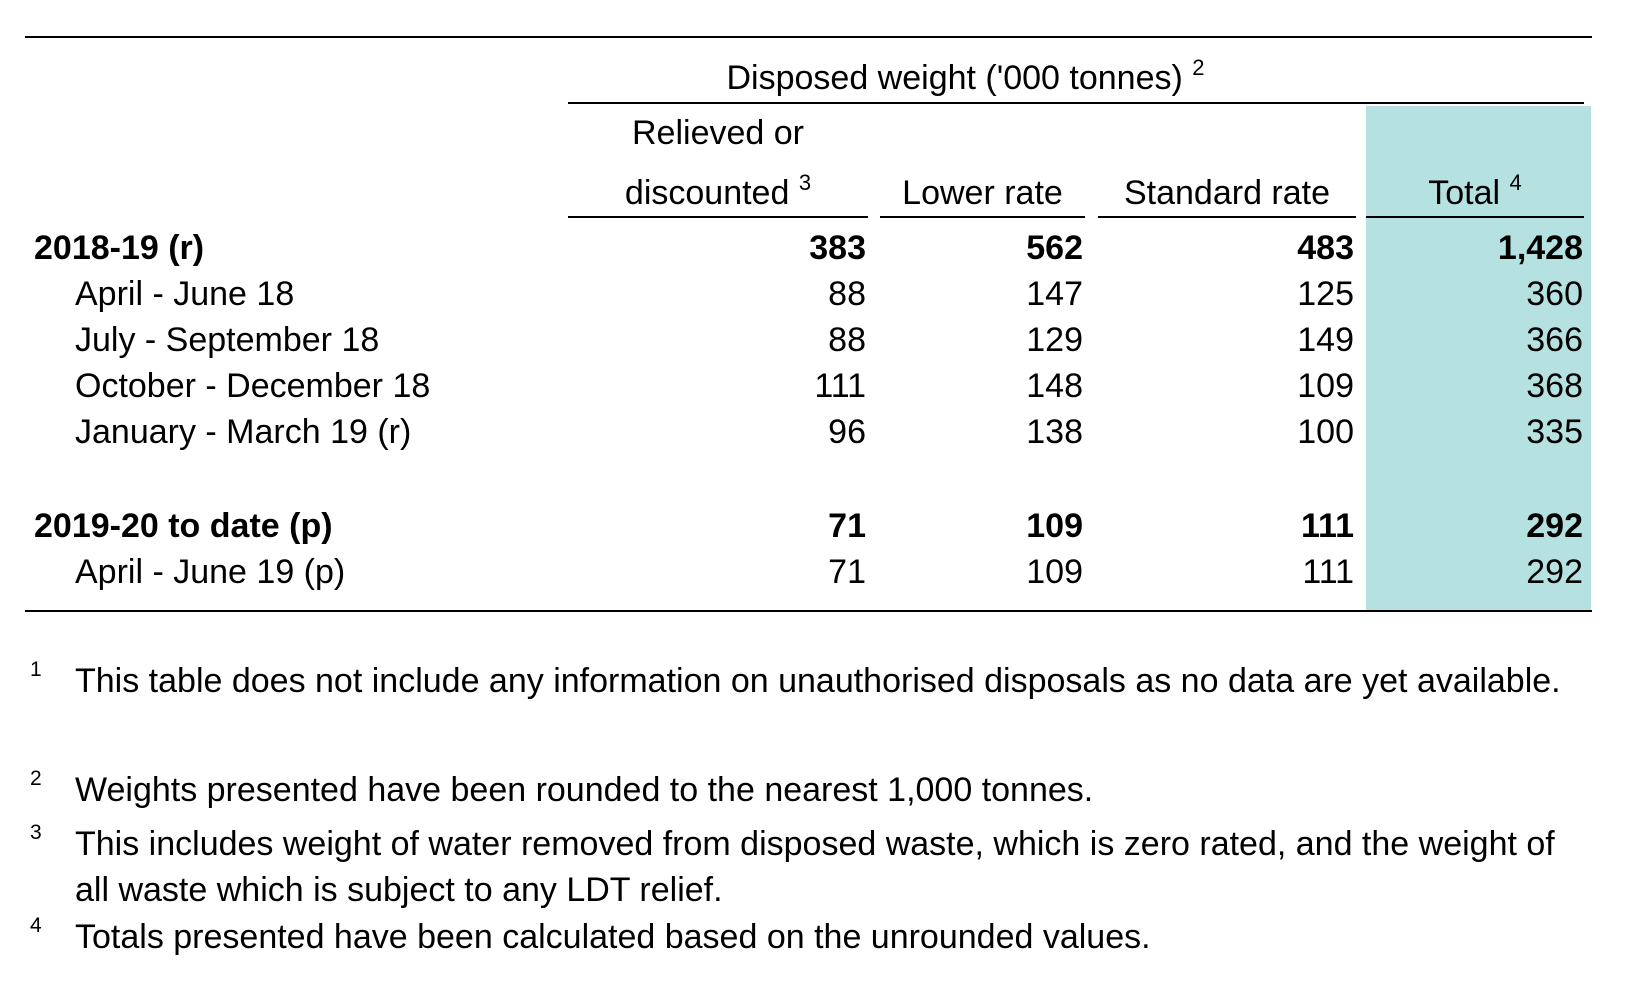 The width and height of the screenshot is (1631, 985). What do you see at coordinates (227, 340) in the screenshot?
I see `row-label: July - September 18` at bounding box center [227, 340].